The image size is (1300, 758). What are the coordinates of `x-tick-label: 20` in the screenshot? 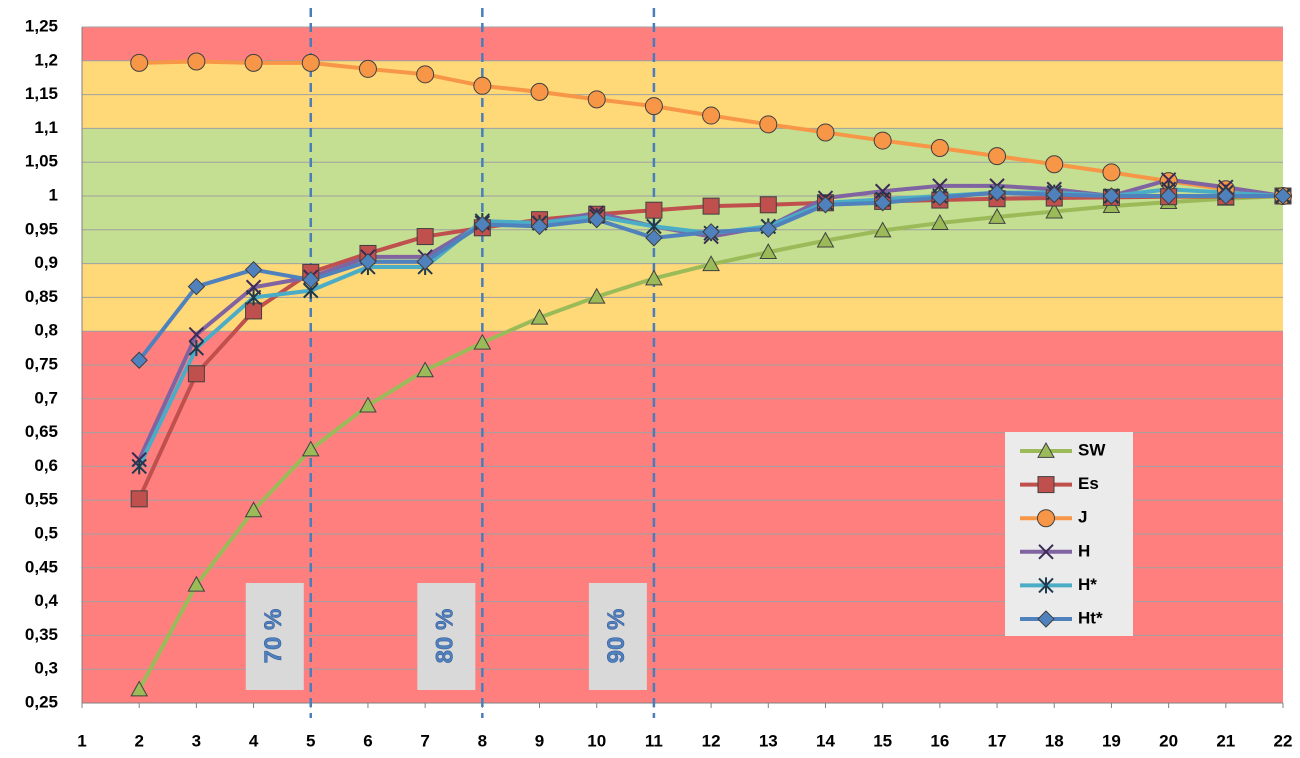 It's located at (1168, 740).